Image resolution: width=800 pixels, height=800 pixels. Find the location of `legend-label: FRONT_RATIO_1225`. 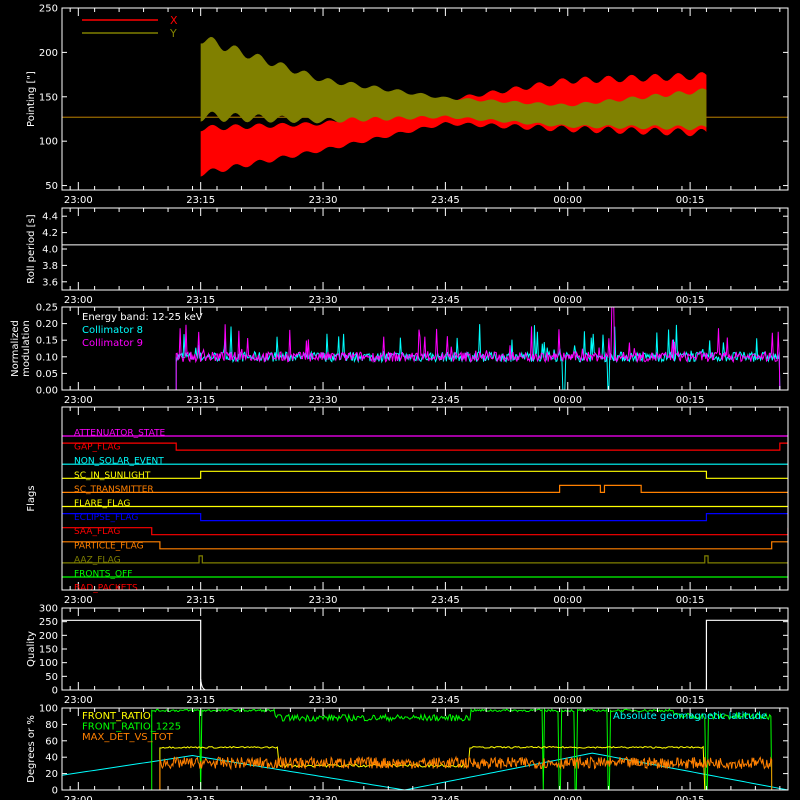

legend-label: FRONT_RATIO_1225 is located at coordinates (131, 727).